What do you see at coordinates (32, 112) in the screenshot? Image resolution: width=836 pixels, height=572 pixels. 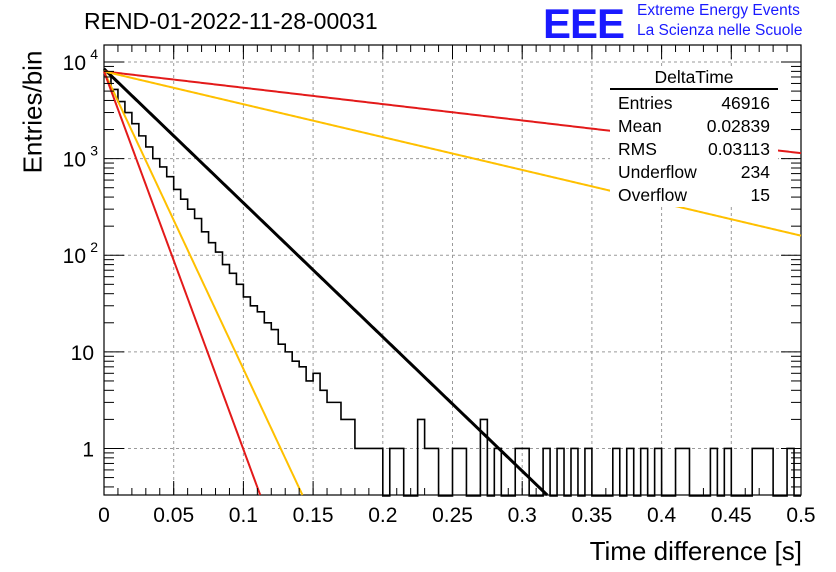 I see `y-axis-label: Entries/bin` at bounding box center [32, 112].